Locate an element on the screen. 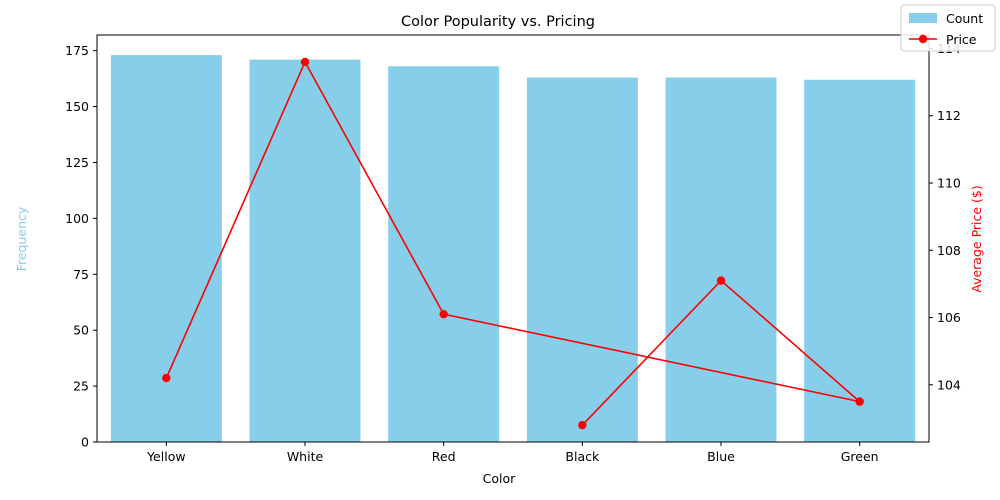 Image resolution: width=1000 pixels, height=500 pixels. x-tick-label: Black is located at coordinates (582, 456).